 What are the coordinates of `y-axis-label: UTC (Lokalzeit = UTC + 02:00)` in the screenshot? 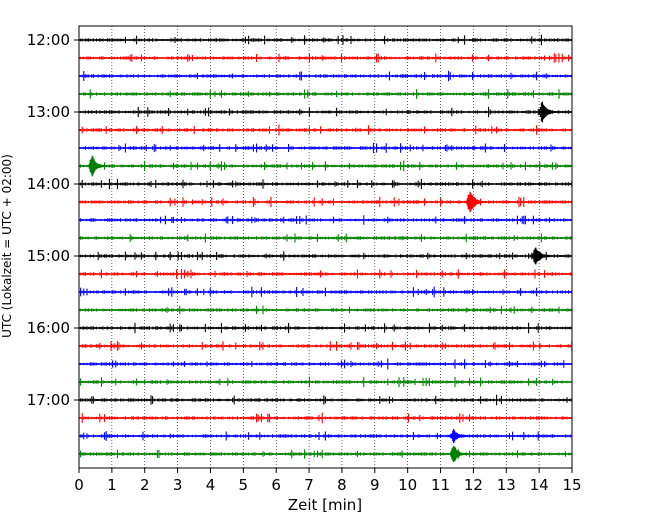 It's located at (7, 246).